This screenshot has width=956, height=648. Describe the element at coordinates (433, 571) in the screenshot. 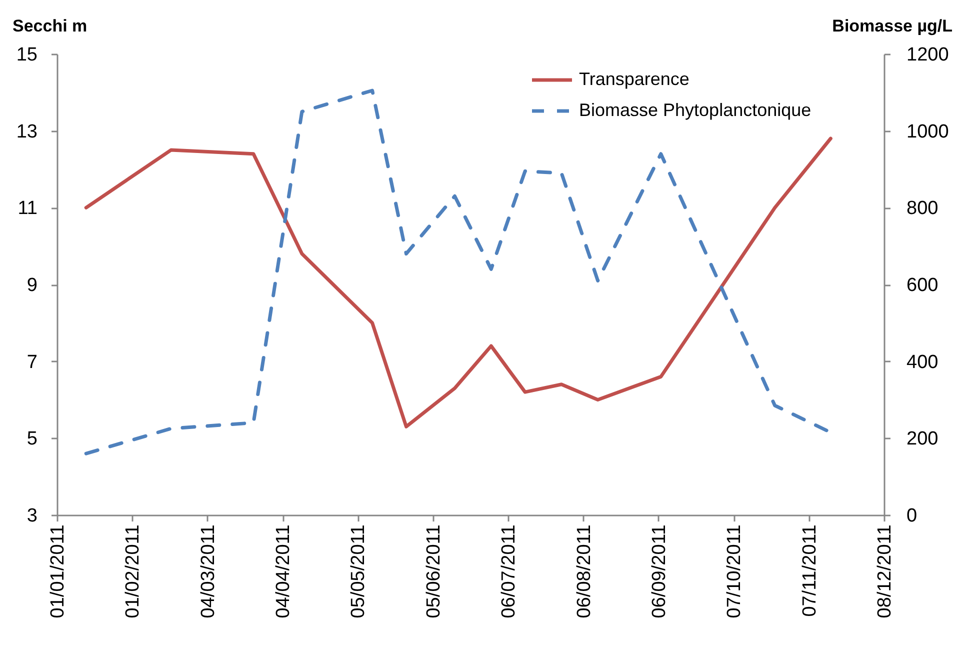

I see `x-tick-label: 05/06/2011` at that location.